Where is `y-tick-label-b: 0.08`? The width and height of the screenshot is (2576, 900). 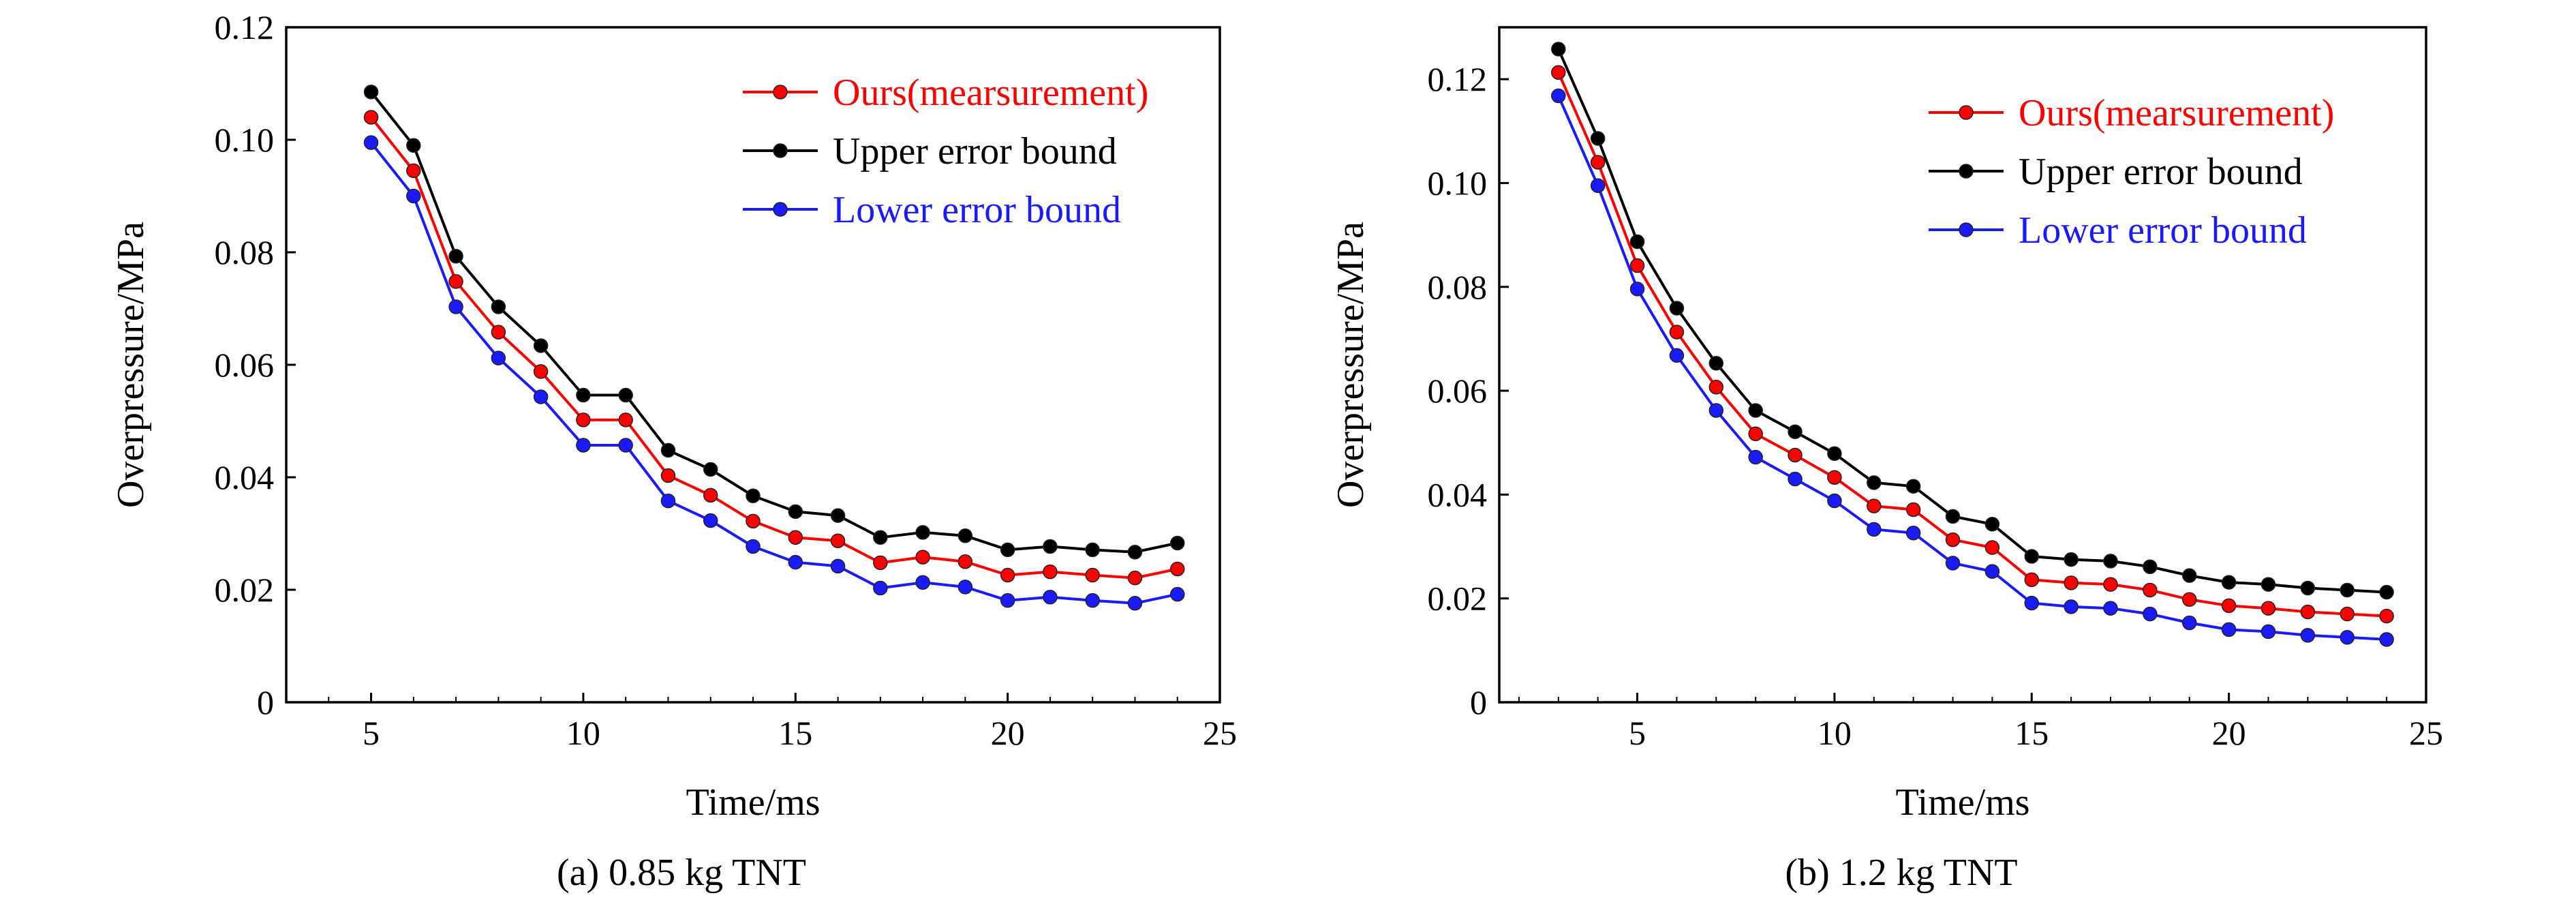
y-tick-label-b: 0.08 is located at coordinates (1458, 287).